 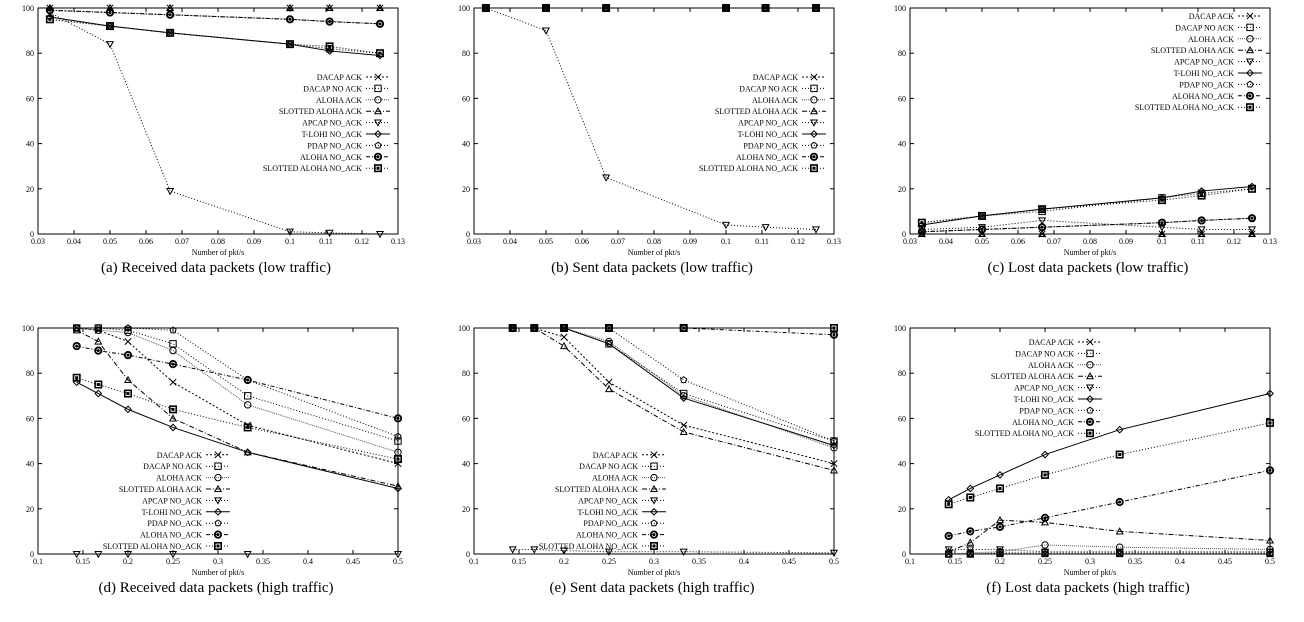 I want to click on x-tick-label: 0.2, so click(x=128, y=561).